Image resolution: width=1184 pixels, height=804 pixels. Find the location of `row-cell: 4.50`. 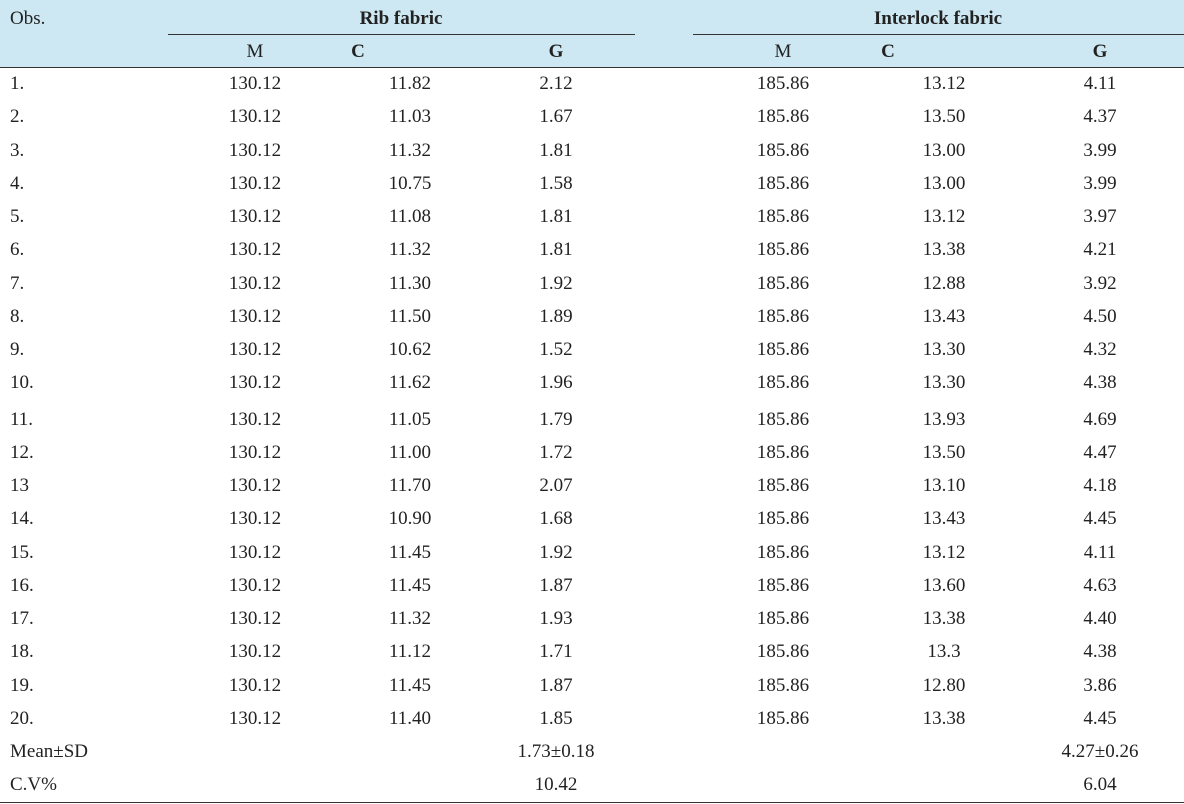

row-cell: 4.50 is located at coordinates (1100, 316).